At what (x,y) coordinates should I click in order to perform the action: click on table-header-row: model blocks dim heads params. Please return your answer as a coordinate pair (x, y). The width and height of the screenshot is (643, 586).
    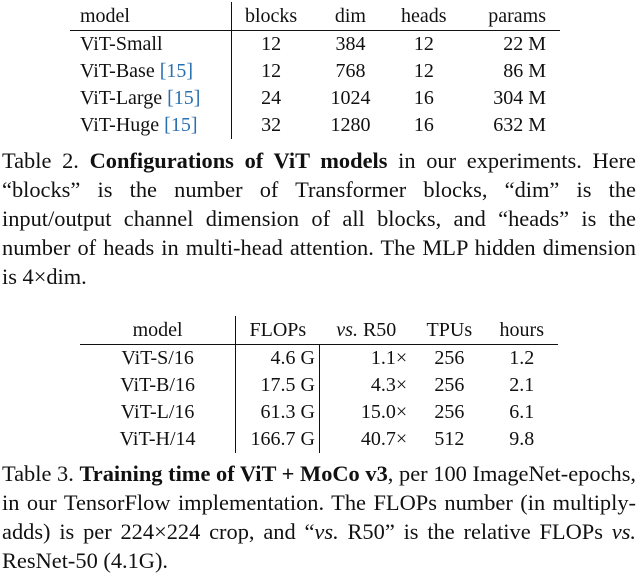
    Looking at the image, I should click on (315, 16).